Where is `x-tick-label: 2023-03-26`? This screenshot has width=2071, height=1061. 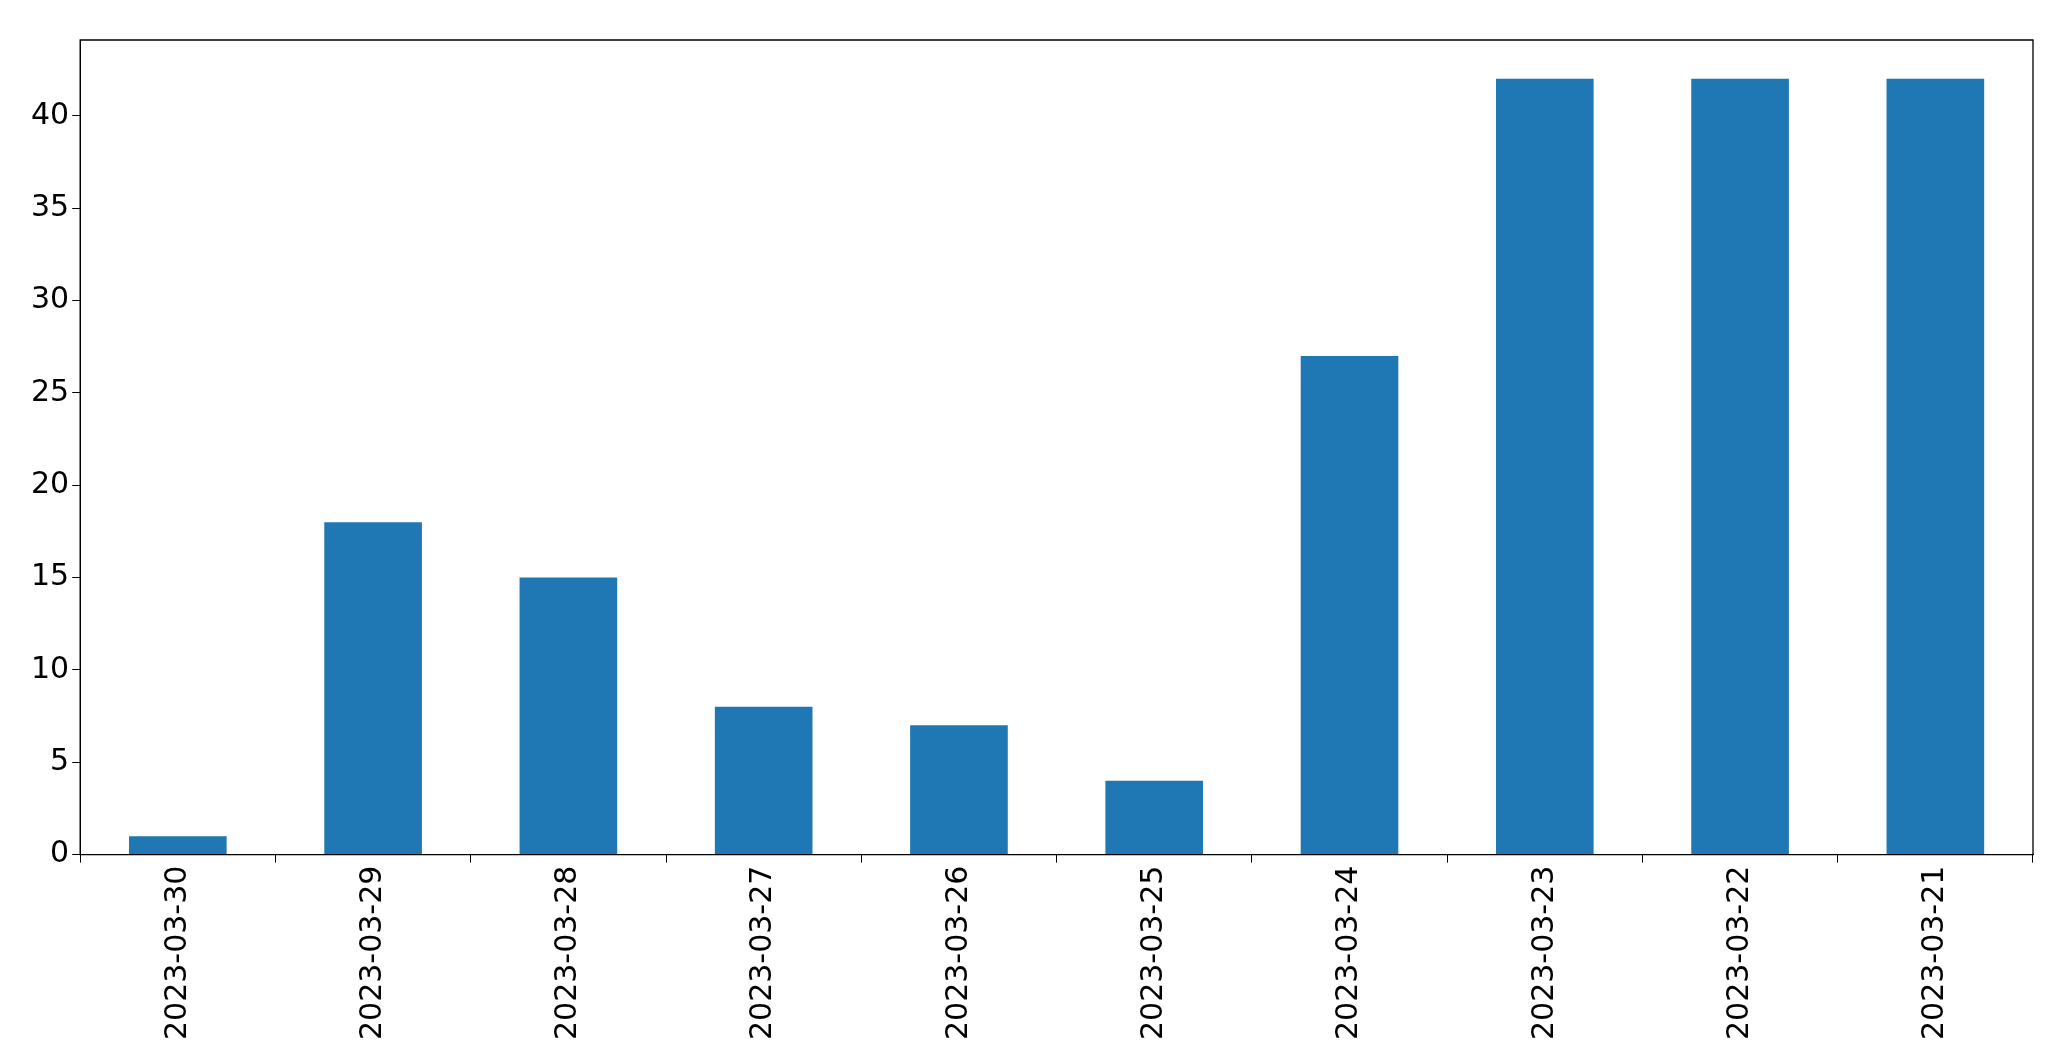 x-tick-label: 2023-03-26 is located at coordinates (956, 953).